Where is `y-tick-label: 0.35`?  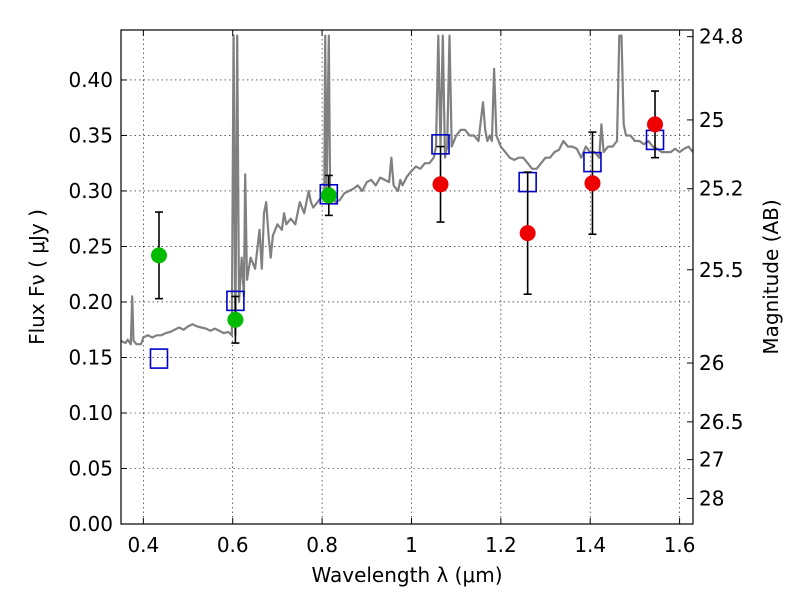 y-tick-label: 0.35 is located at coordinates (90, 135).